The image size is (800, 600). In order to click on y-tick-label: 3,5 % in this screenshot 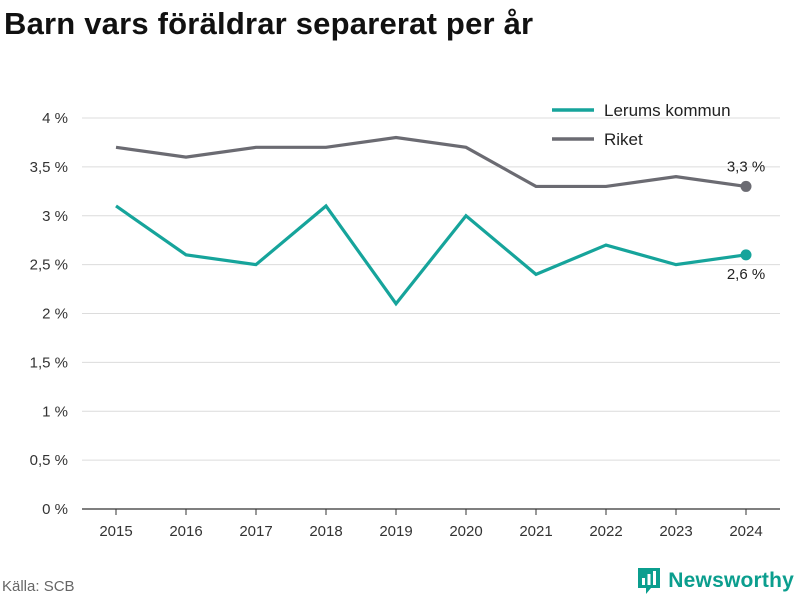, I will do `click(49, 167)`.